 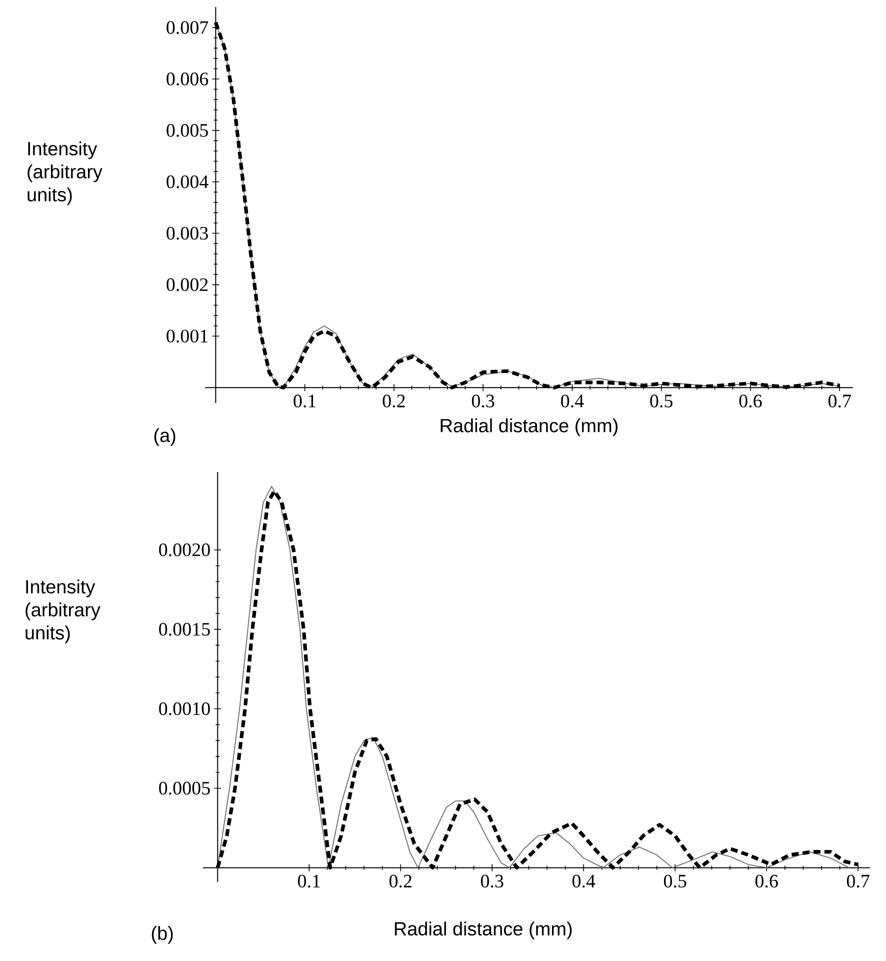 I want to click on y-tick-label: 0.0015, so click(x=184, y=629).